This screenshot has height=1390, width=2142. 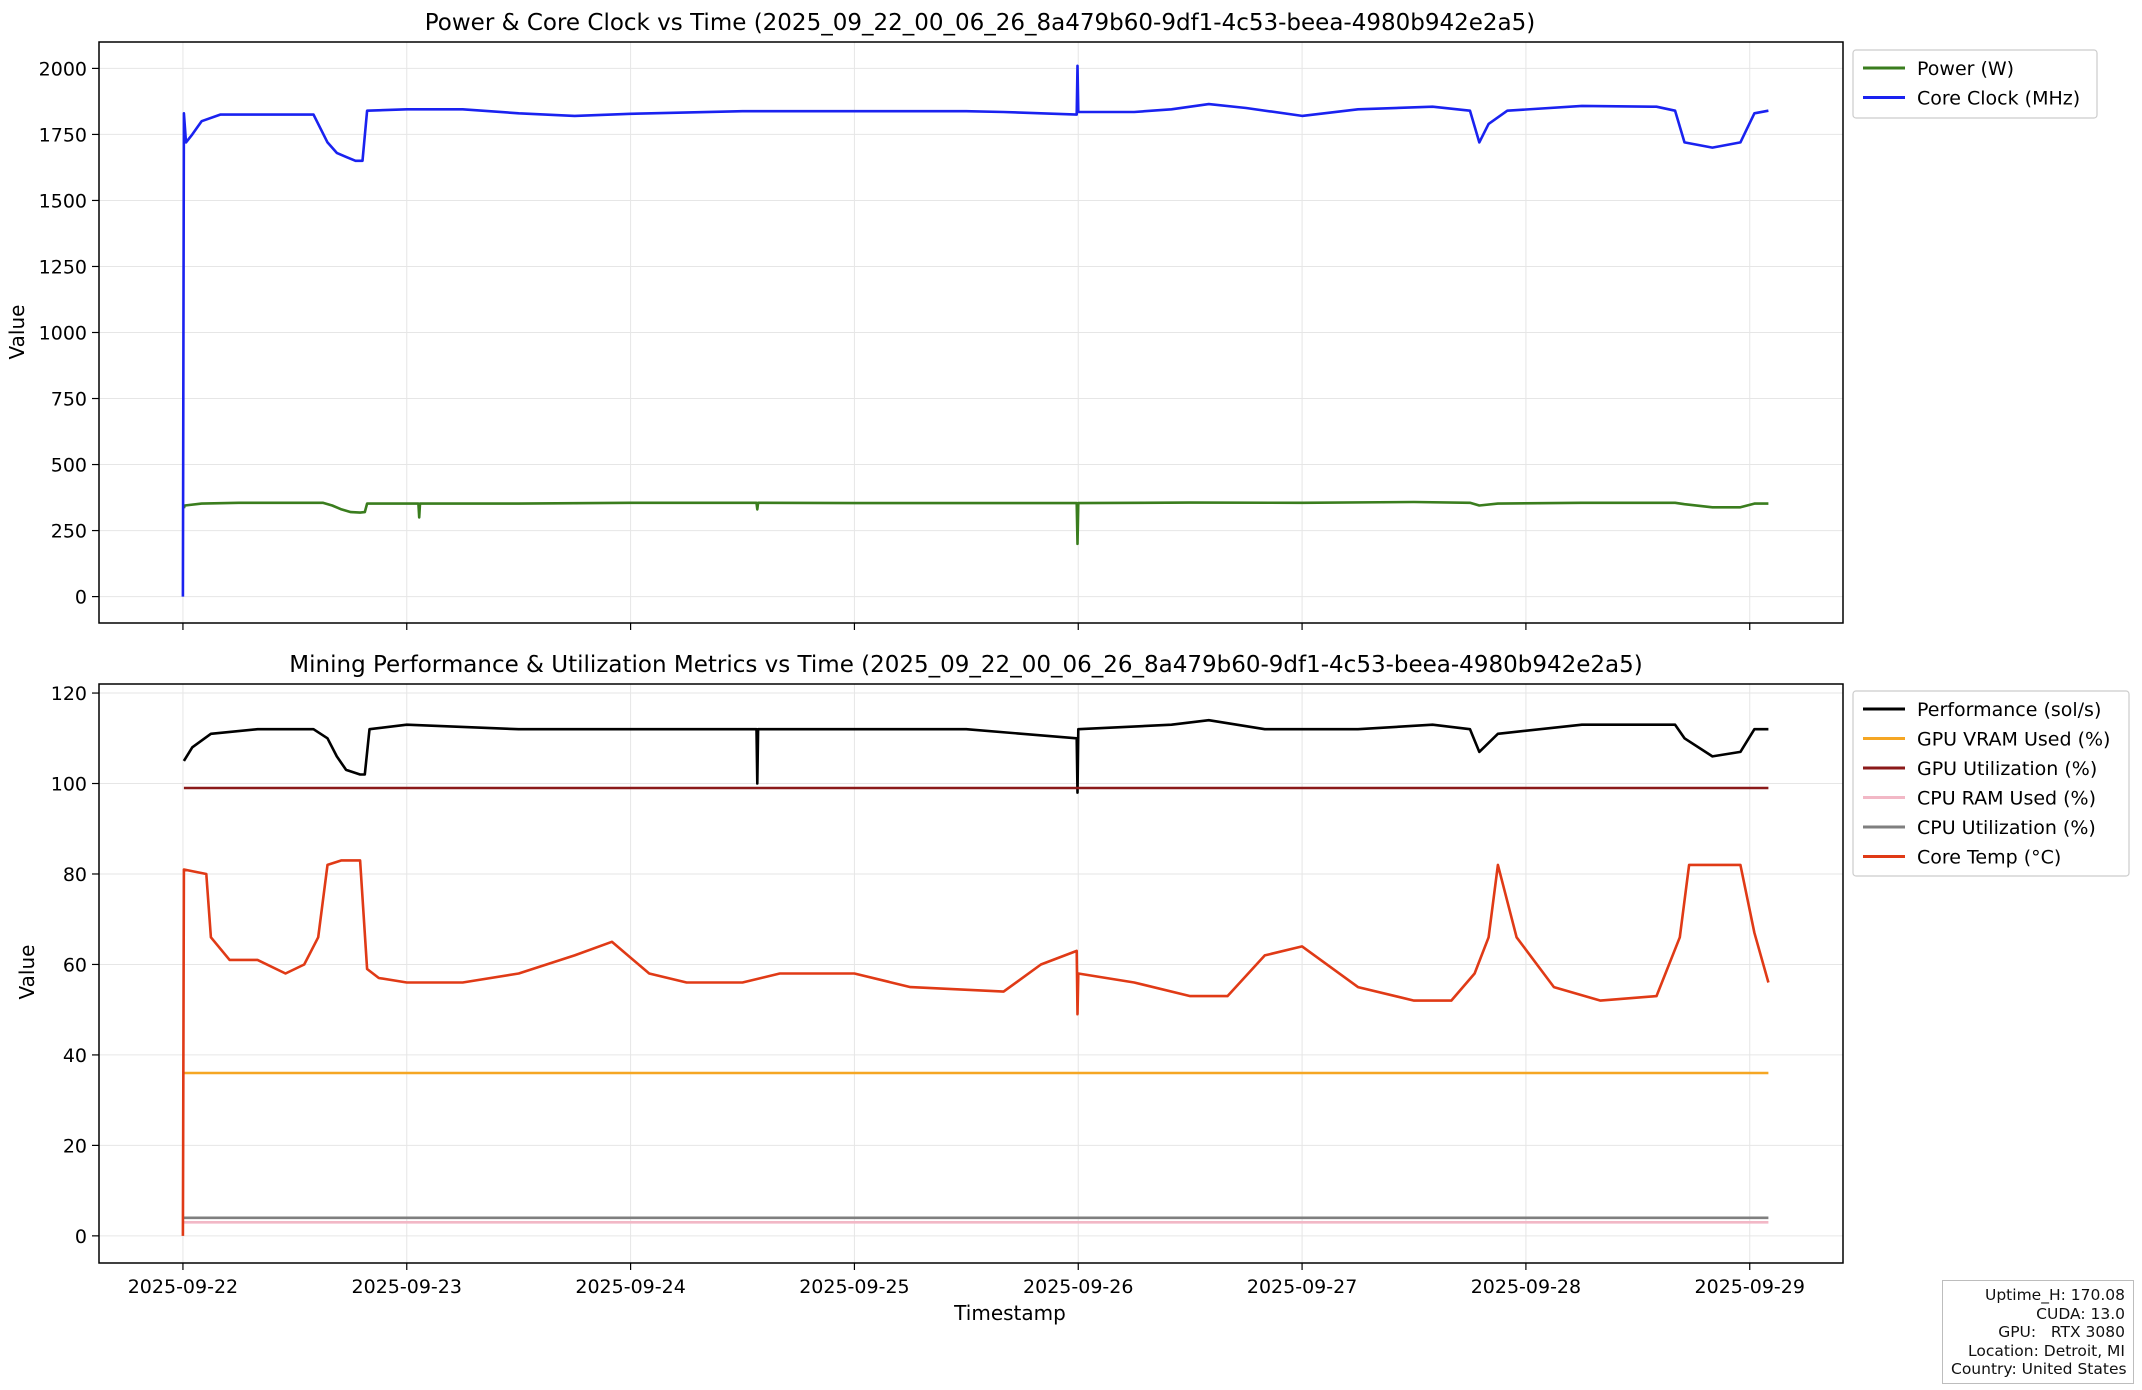 What do you see at coordinates (183, 1287) in the screenshot?
I see `x-tick-label: 2025-09-22` at bounding box center [183, 1287].